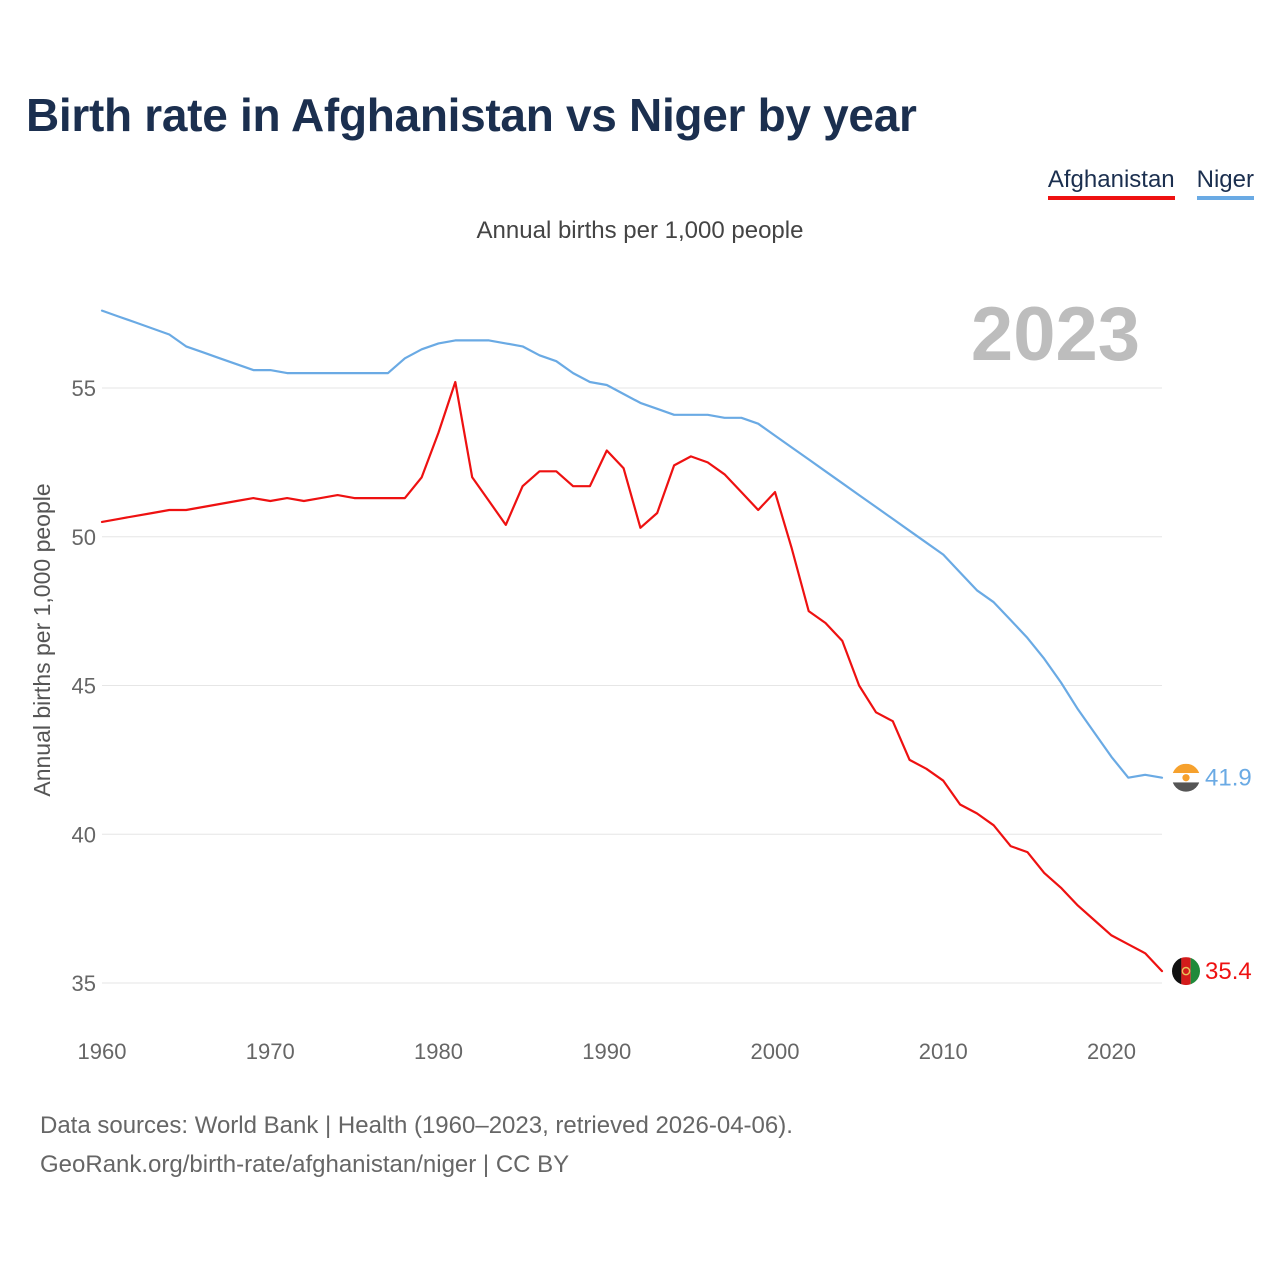  What do you see at coordinates (775, 1051) in the screenshot?
I see `x-tick-label-2000: 2000` at bounding box center [775, 1051].